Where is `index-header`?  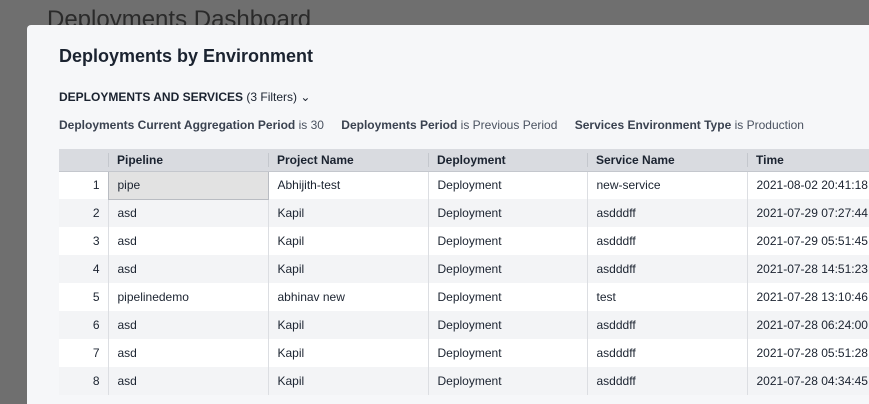 index-header is located at coordinates (83, 160).